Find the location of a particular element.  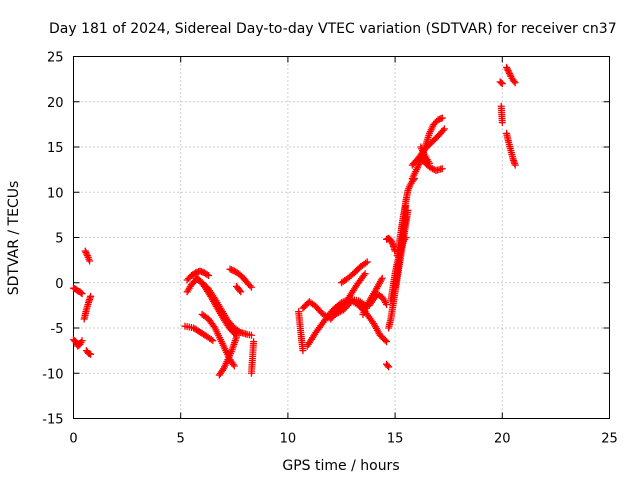

series-seg-a5 is located at coordinates (87, 256).